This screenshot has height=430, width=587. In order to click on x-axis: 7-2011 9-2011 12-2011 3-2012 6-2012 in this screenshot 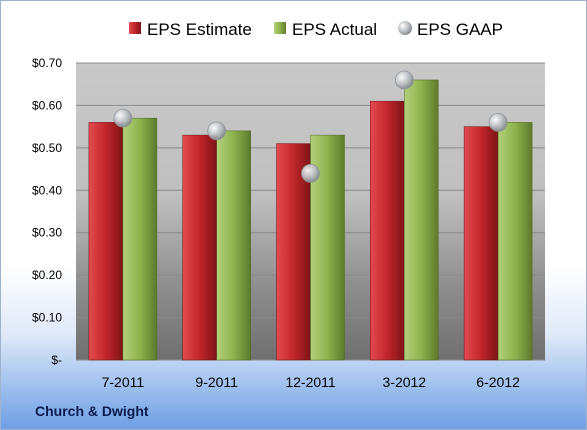, I will do `click(311, 382)`.